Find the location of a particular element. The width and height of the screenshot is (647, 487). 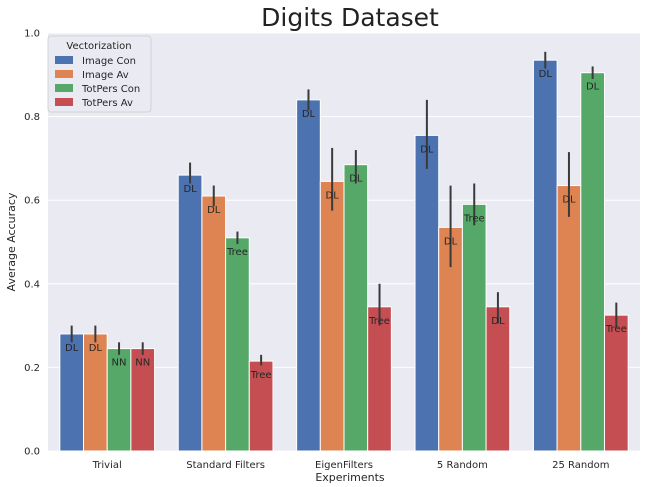

legend-label: Image Con is located at coordinates (109, 61).